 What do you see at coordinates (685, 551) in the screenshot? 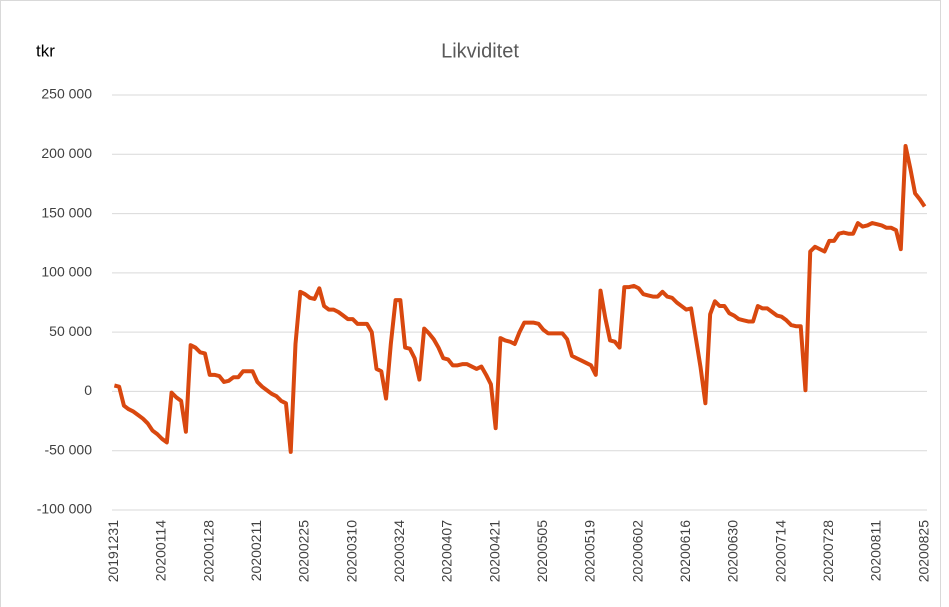
I see `x-tick-label: 20200616` at bounding box center [685, 551].